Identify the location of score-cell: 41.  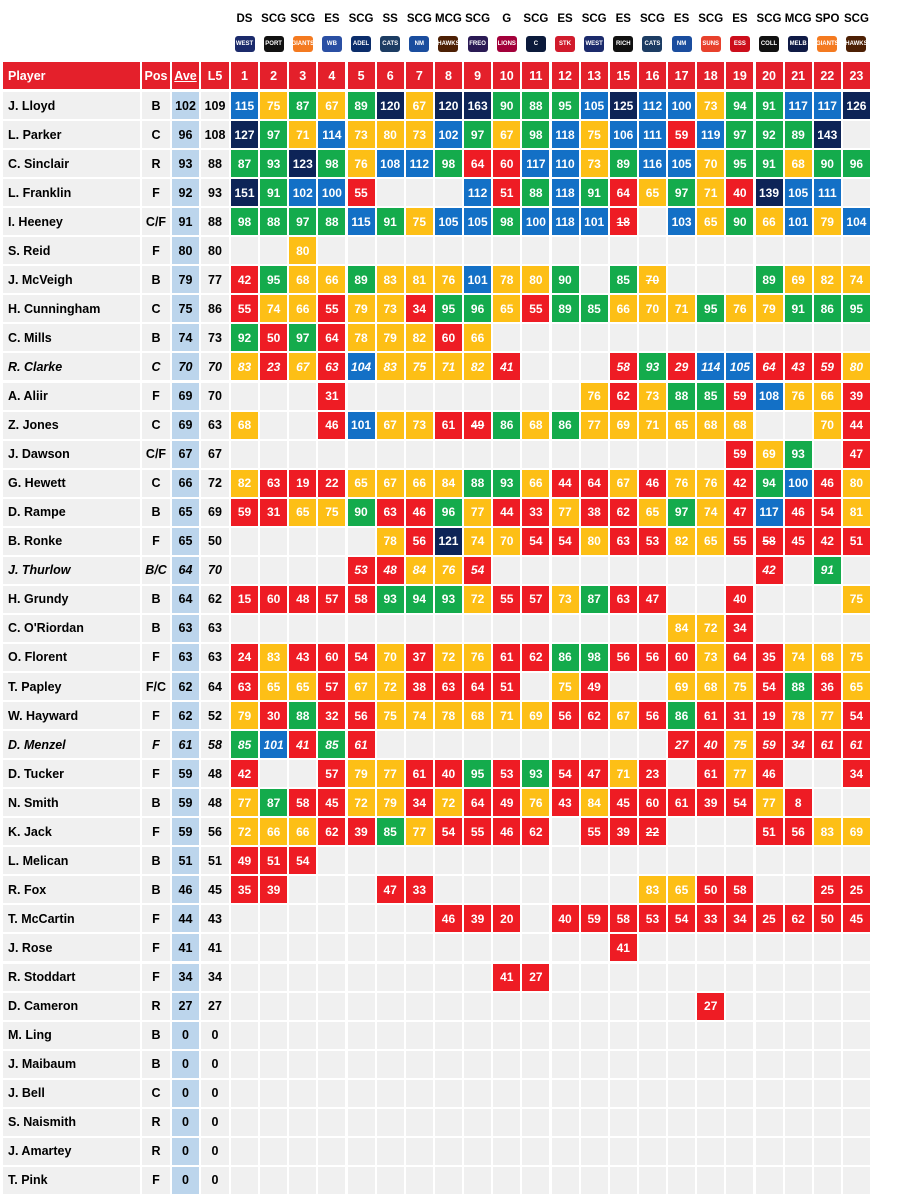
(303, 745).